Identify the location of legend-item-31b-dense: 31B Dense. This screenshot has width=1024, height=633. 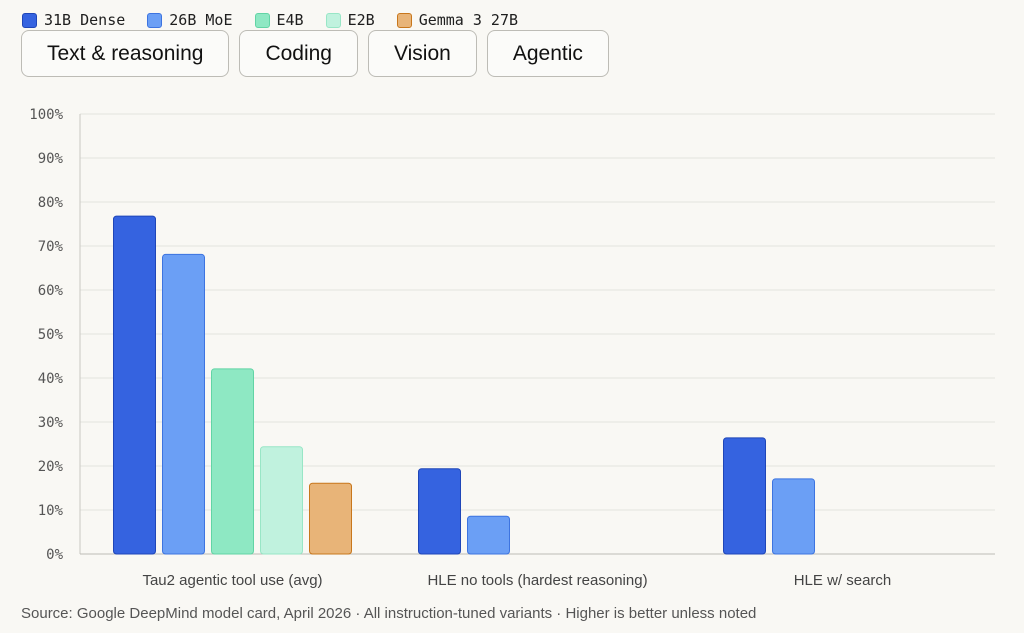
(73, 20).